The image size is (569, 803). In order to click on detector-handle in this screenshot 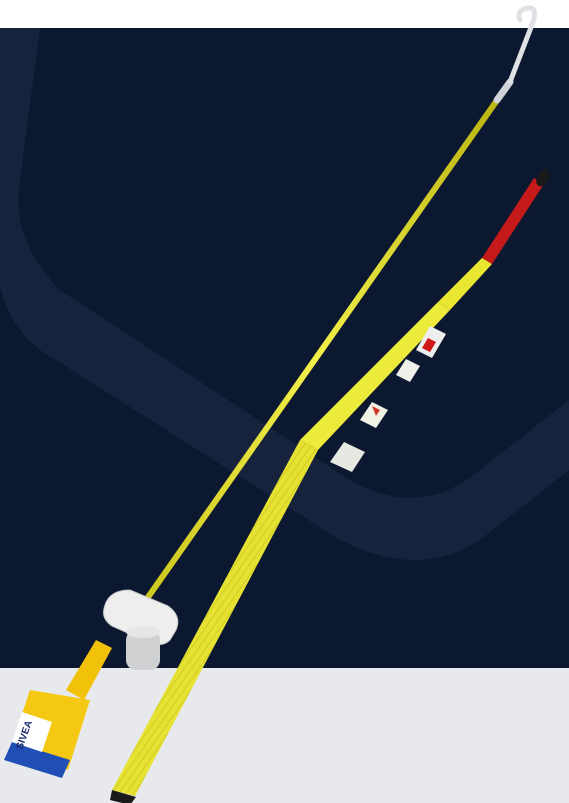, I will do `click(89, 670)`.